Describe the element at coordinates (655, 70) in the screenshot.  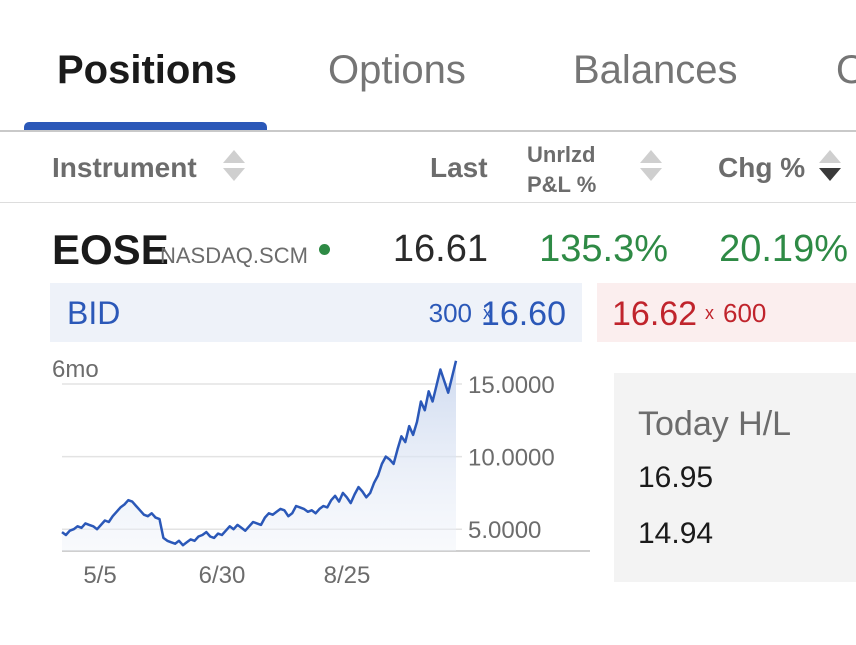
I see `tab-balances: Balances` at that location.